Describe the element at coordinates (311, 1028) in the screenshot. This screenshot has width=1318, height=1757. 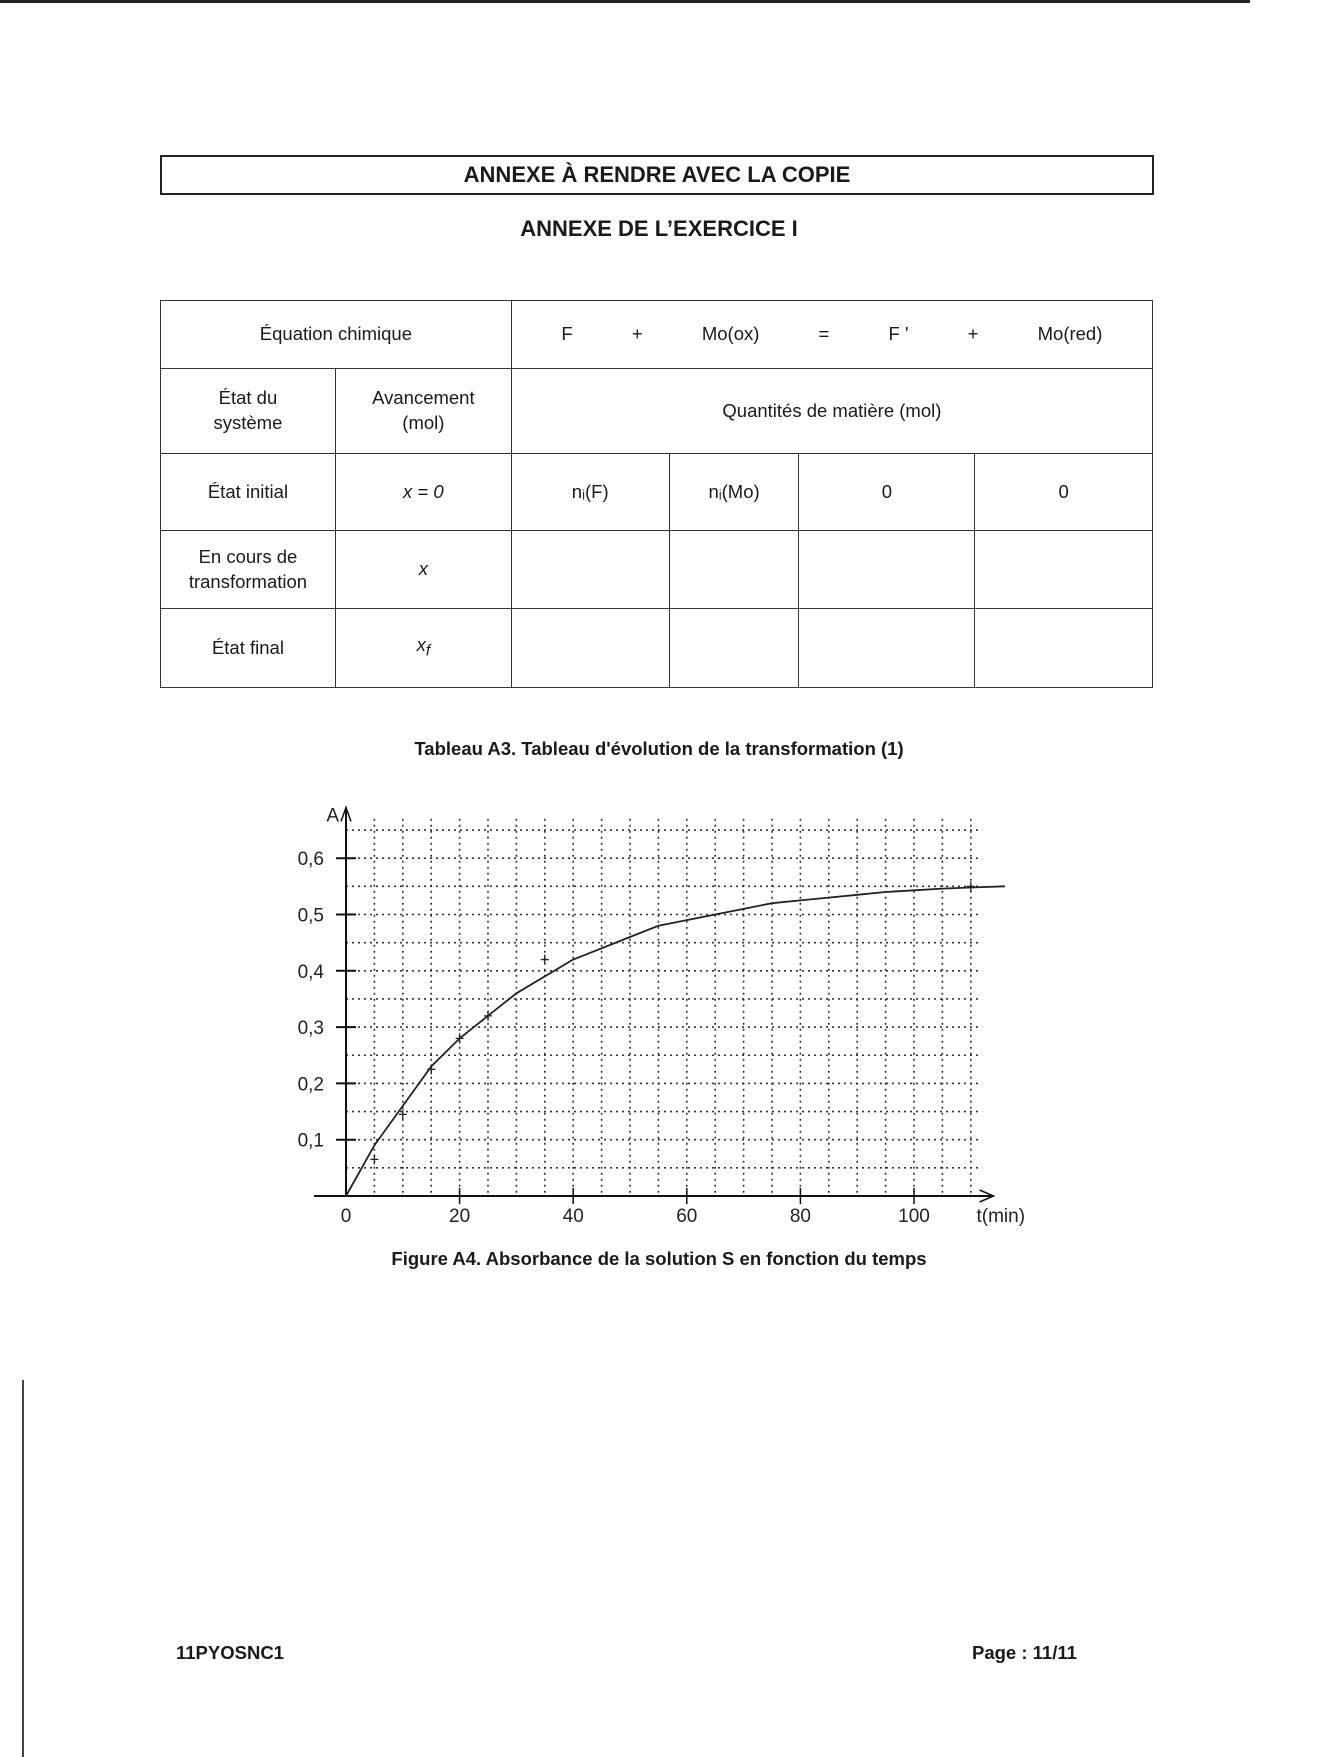
I see `y-tick-label: 0,3` at that location.